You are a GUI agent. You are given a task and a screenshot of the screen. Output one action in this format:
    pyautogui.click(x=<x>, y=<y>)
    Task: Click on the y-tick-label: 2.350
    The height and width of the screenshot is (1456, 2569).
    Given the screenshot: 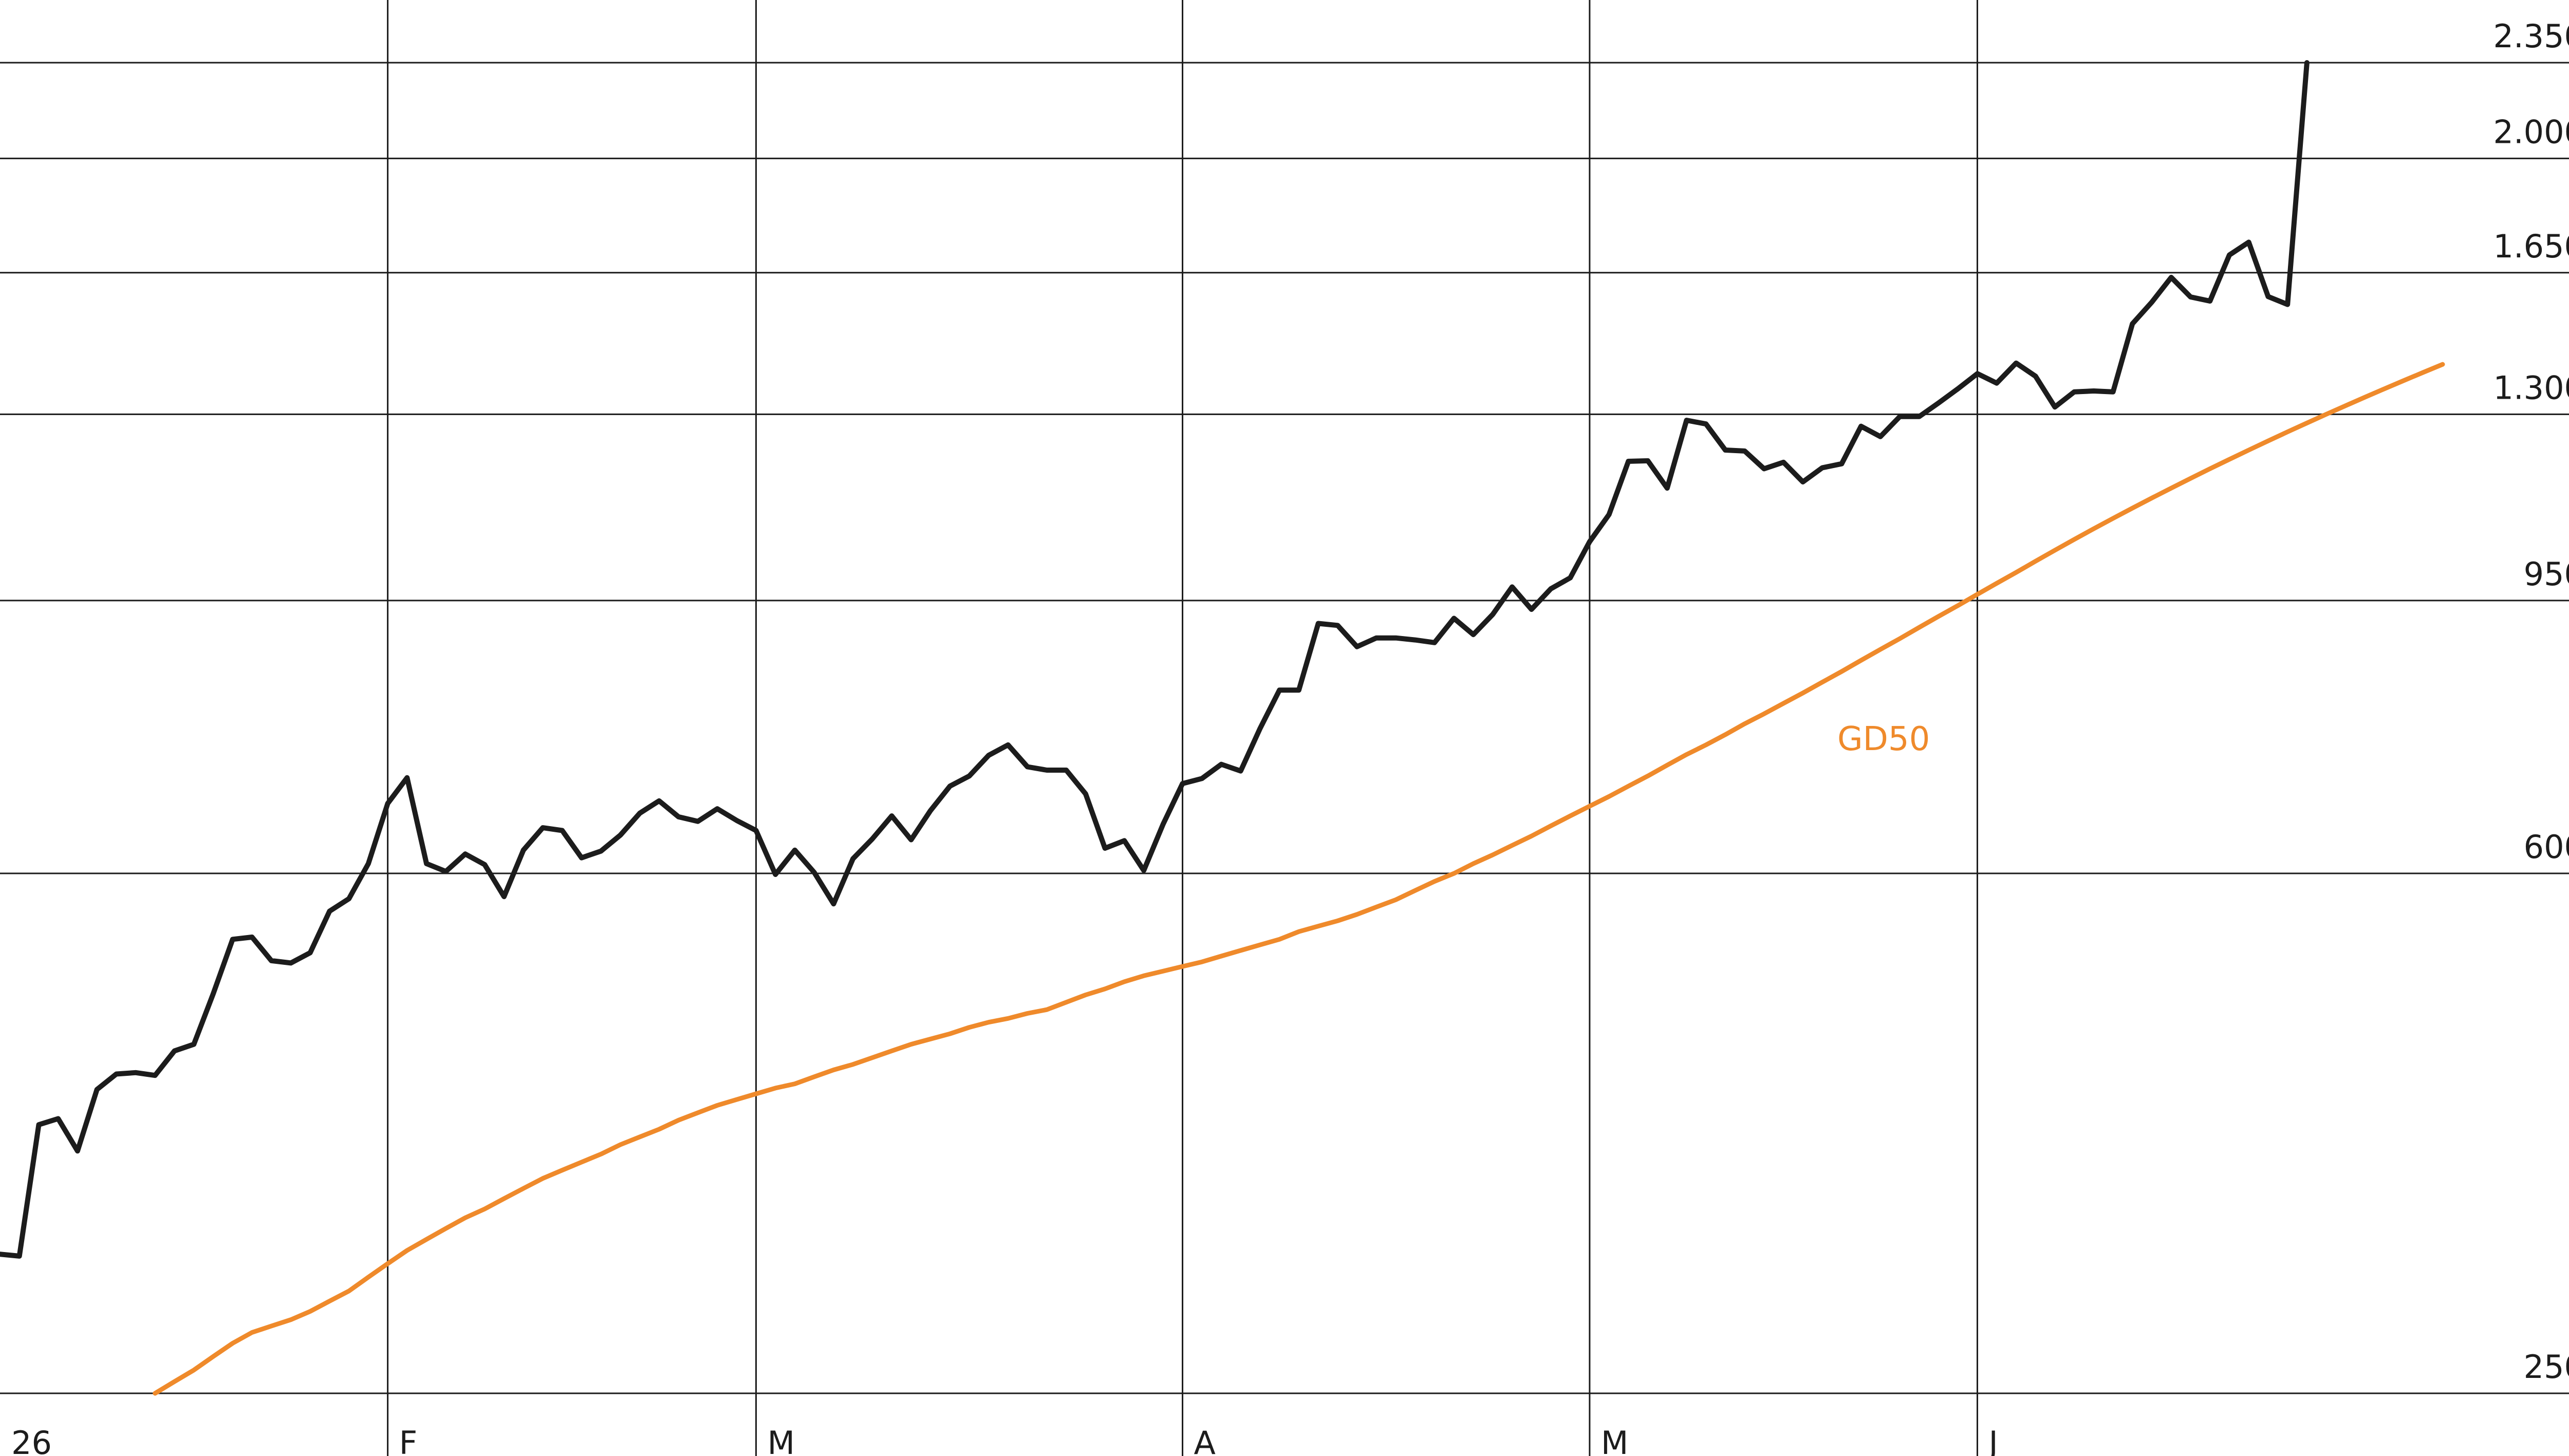 What is the action you would take?
    pyautogui.click(x=2531, y=36)
    